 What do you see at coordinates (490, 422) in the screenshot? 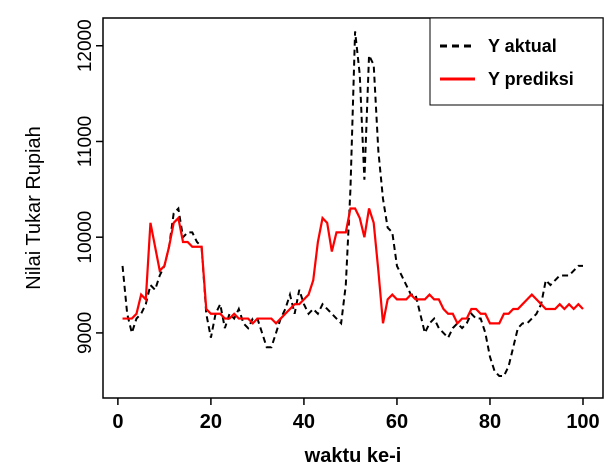
I see `x-tick-label: 80` at bounding box center [490, 422].